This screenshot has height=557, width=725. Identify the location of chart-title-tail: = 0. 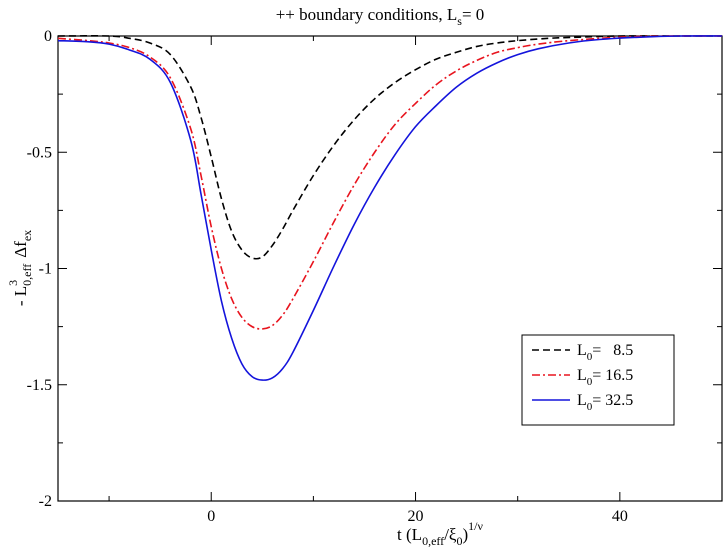
(473, 14).